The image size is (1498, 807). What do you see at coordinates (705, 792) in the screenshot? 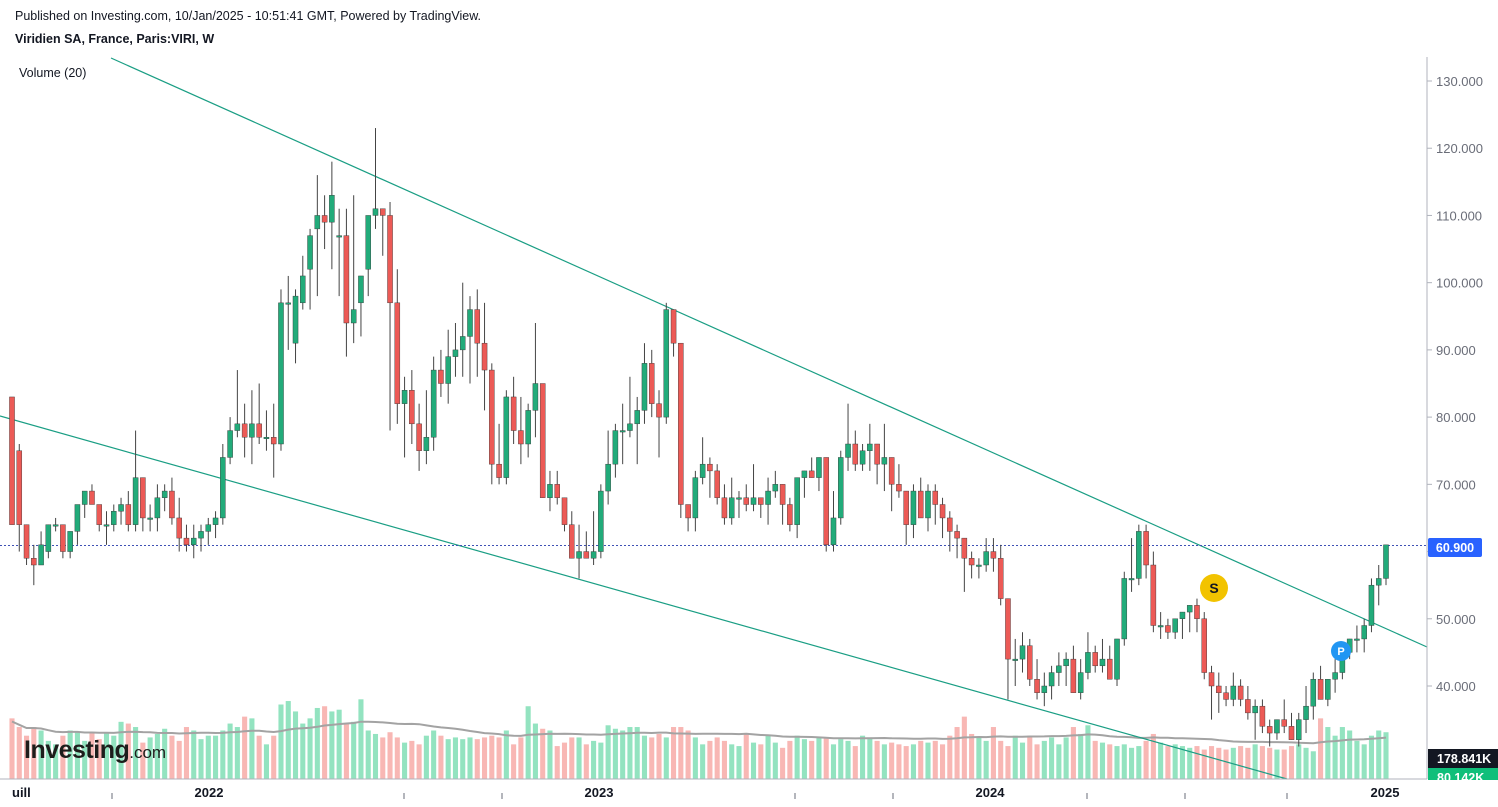
I see `time-axis: uill 2022 2023 2024 2025` at bounding box center [705, 792].